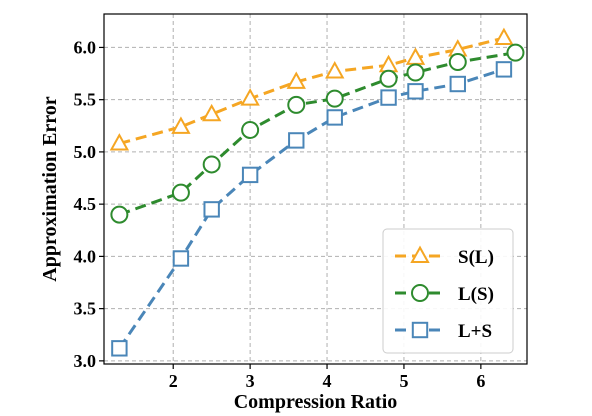  What do you see at coordinates (85, 47) in the screenshot?
I see `y-tick-label: 6.0` at bounding box center [85, 47].